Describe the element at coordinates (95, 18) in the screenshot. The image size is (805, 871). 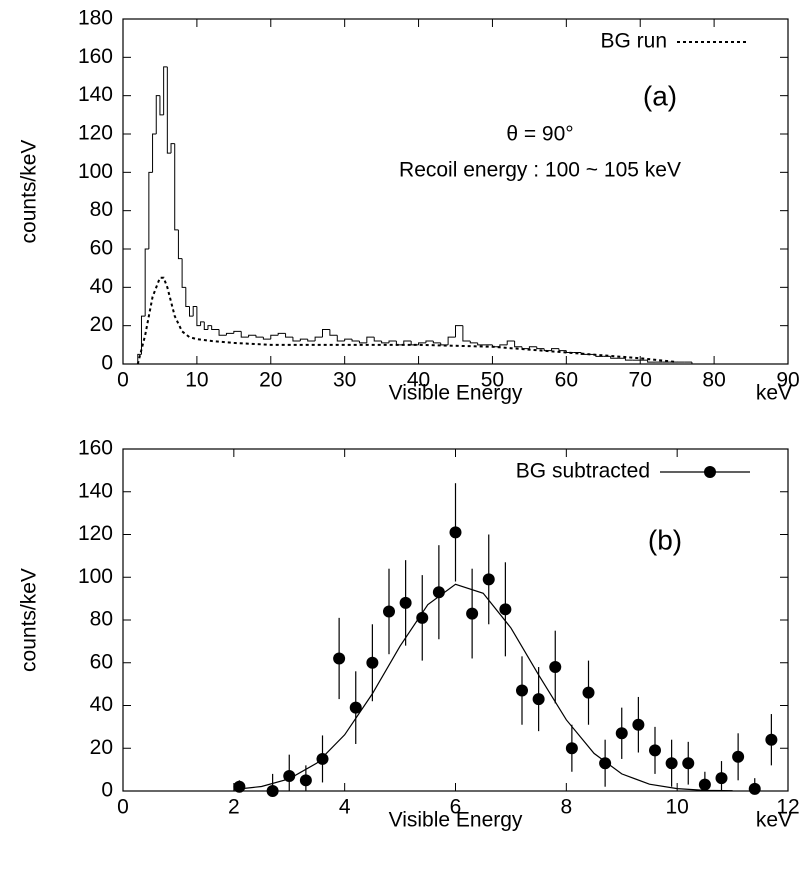
I see `y-tick-label: 180` at that location.